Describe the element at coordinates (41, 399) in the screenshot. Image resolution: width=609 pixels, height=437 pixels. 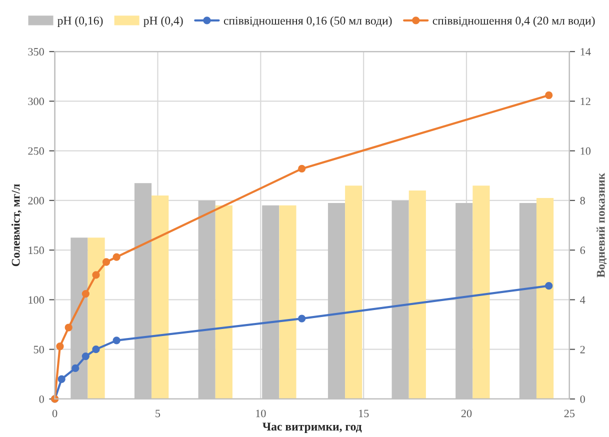
I see `y-tick-label: 0` at that location.